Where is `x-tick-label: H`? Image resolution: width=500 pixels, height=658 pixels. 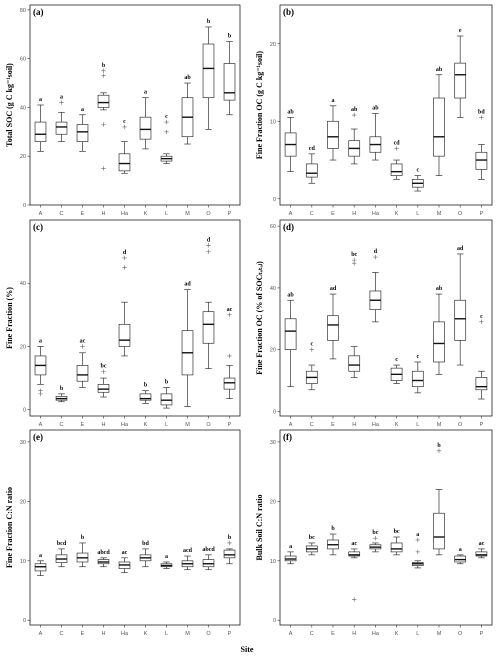
x-tick-label: H is located at coordinates (104, 425).